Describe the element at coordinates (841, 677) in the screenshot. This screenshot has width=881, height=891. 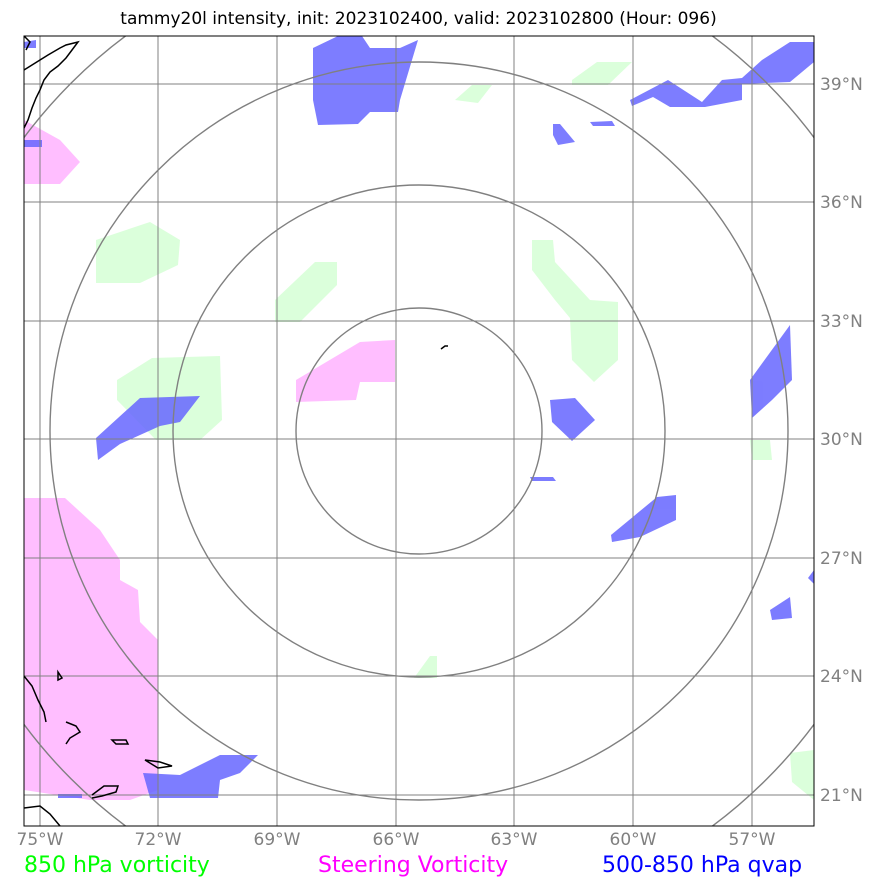
I see `lat-tick-label: 24°N` at that location.